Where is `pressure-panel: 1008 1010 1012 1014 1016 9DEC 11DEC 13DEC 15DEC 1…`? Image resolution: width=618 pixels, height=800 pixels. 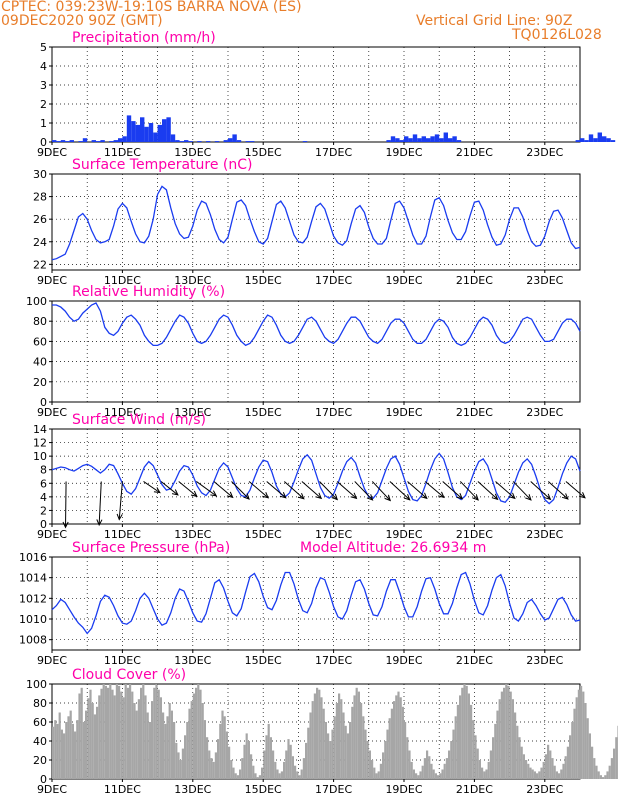 pressure-panel: 1008 1010 1012 1014 1016 9DEC 11DEC 13DEC 15DEC 1… is located at coordinates (300, 603).